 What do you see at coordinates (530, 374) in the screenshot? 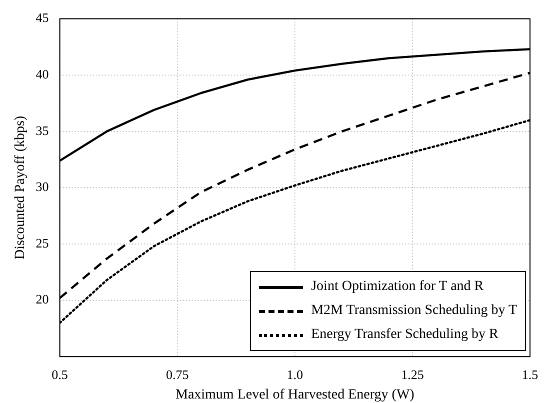
I see `x-tick-label: 1.5` at bounding box center [530, 374].